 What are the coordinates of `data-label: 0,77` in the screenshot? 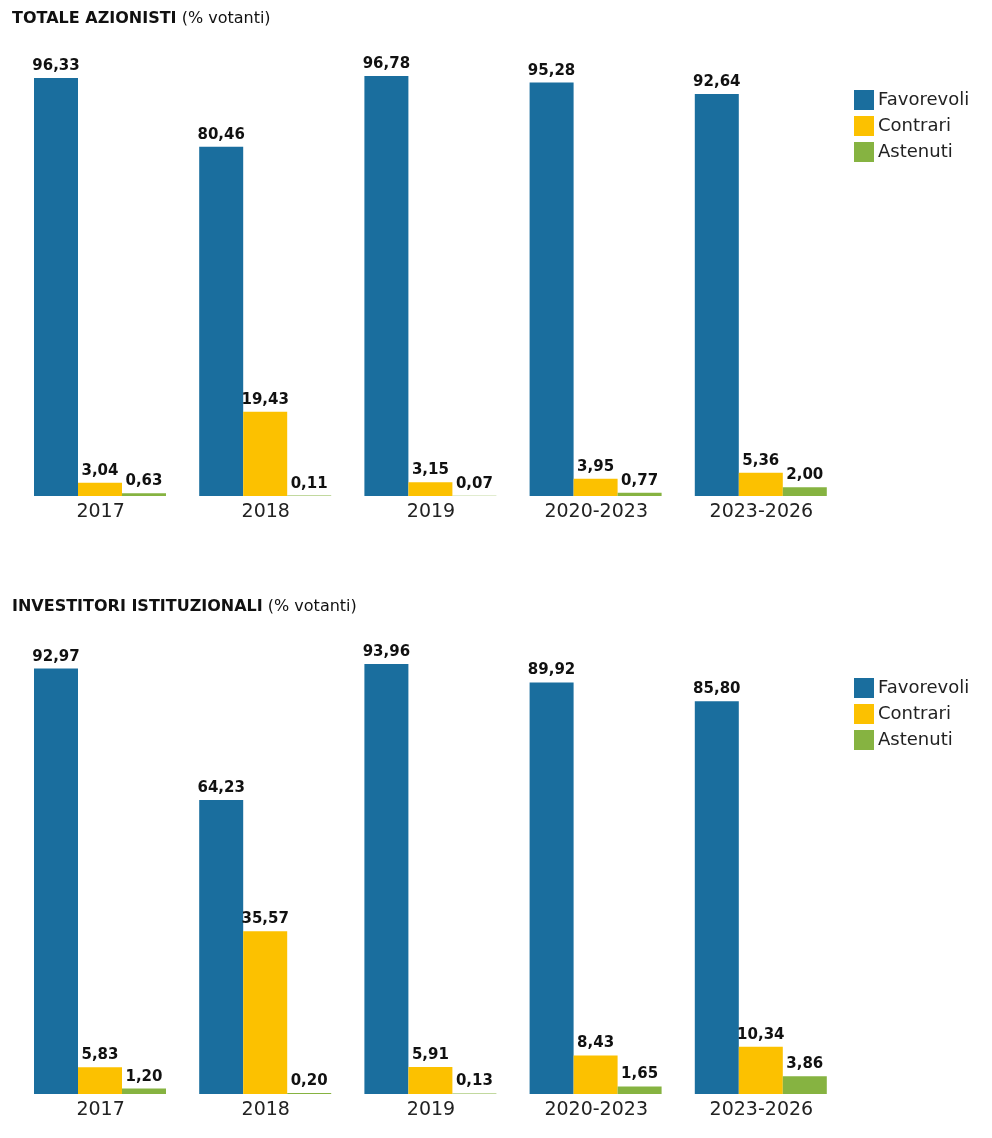 It's located at (640, 479).